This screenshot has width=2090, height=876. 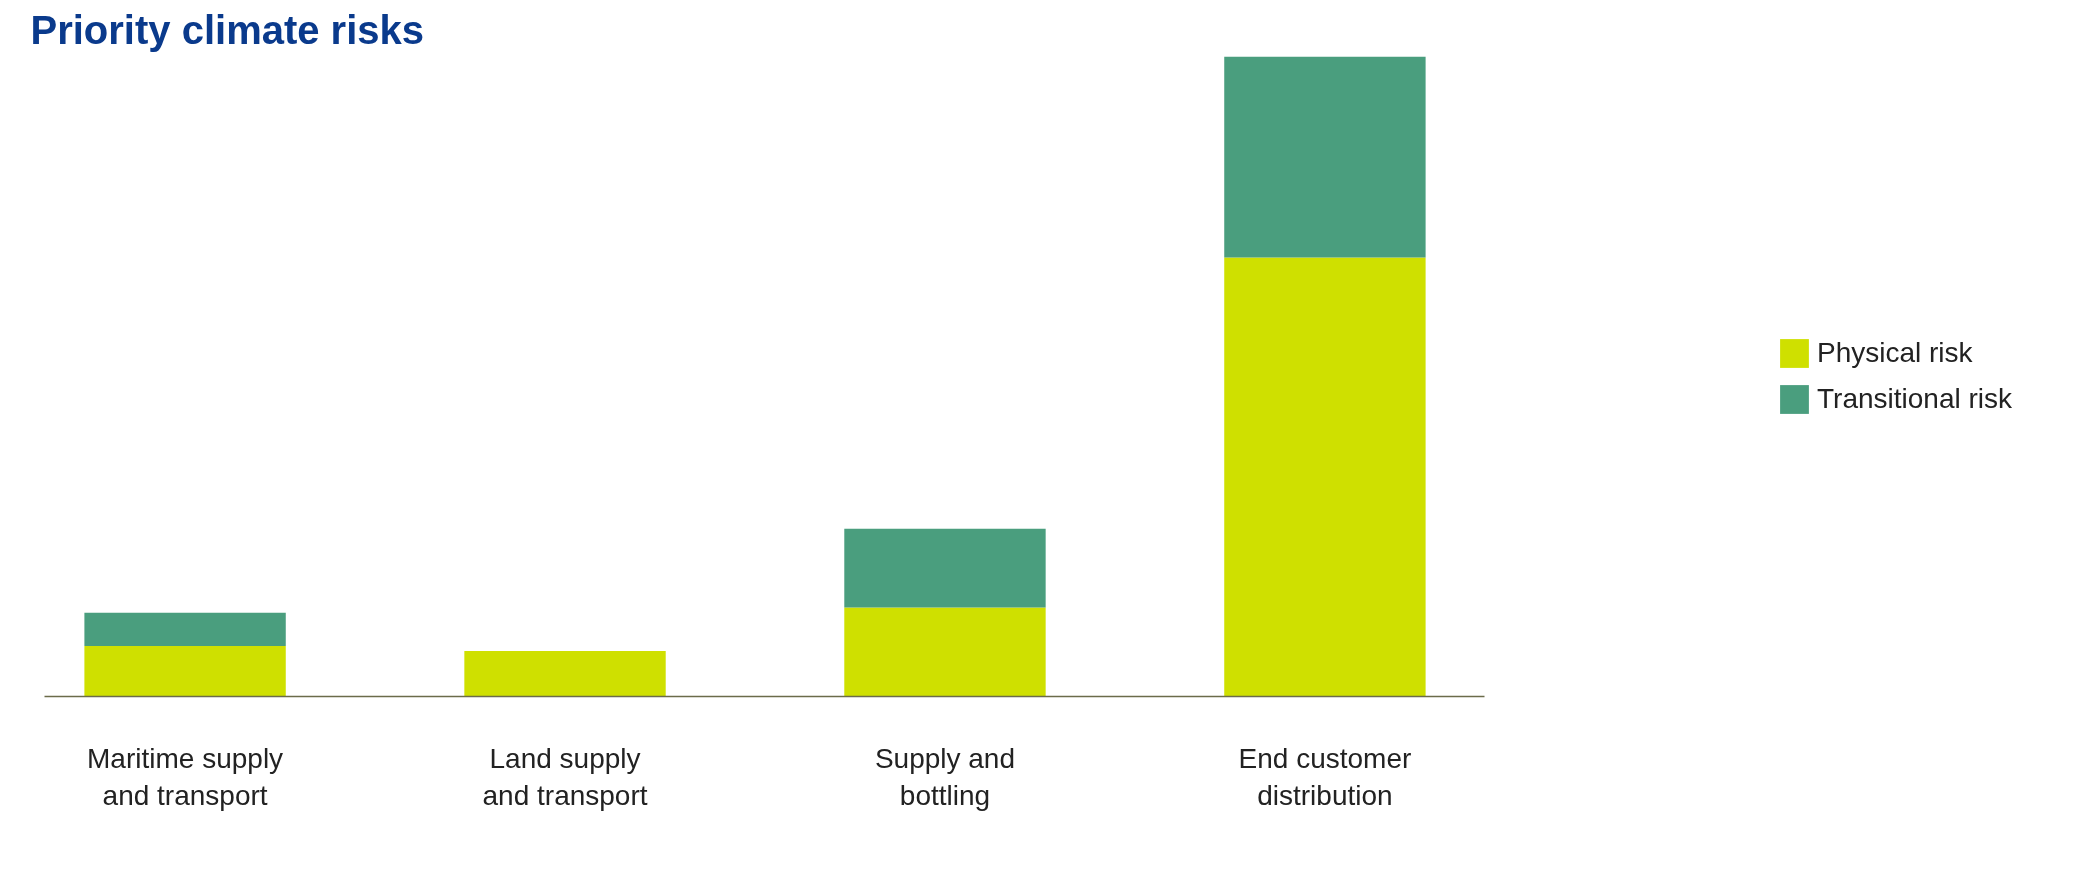 What do you see at coordinates (565, 776) in the screenshot?
I see `x-tick-label: Land supply and transport` at bounding box center [565, 776].